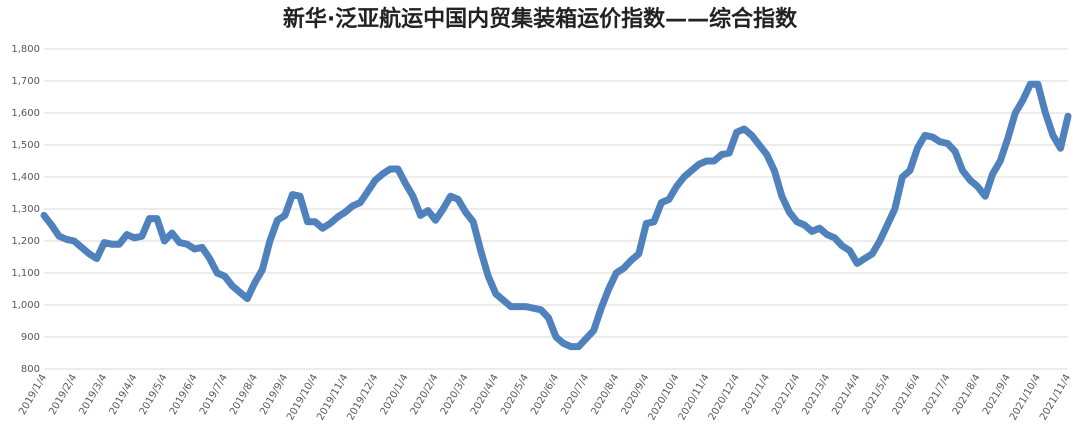 The image size is (1080, 426). What do you see at coordinates (25, 49) in the screenshot?
I see `y-tick-label: 1,800` at bounding box center [25, 49].